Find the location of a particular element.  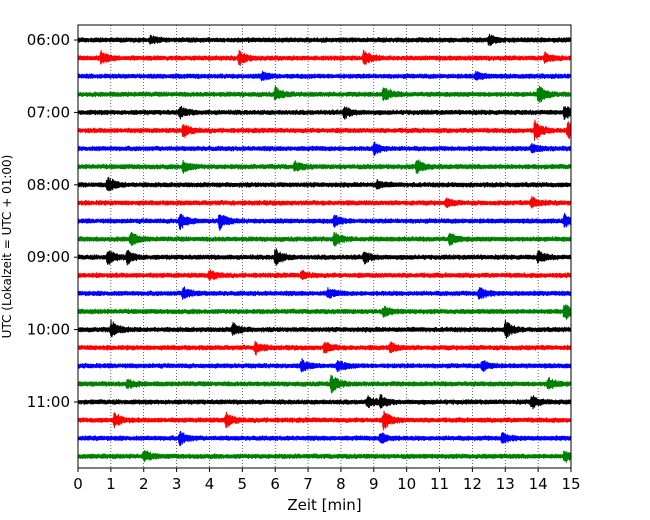

x-tick-label: 2 is located at coordinates (144, 484).